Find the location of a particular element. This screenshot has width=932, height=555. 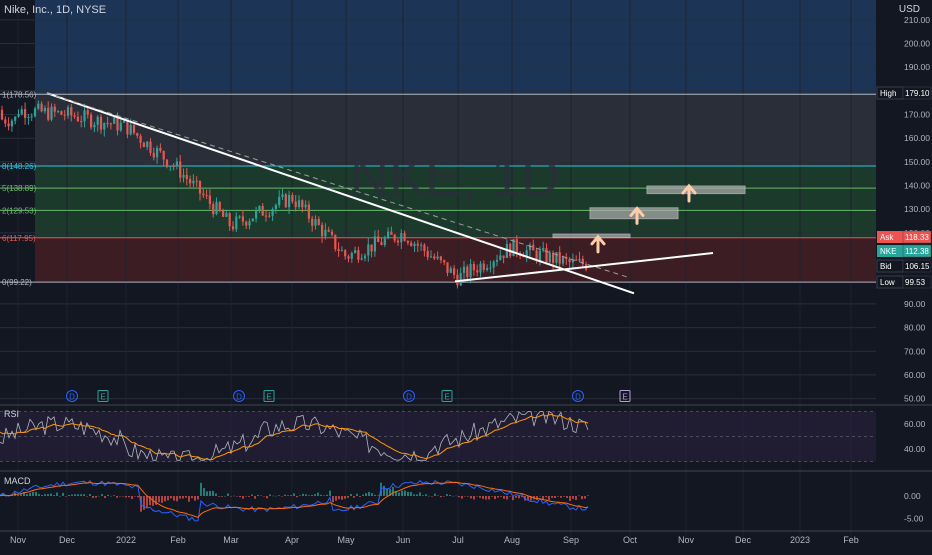

earnings-marker-icon is located at coordinates (269, 396).